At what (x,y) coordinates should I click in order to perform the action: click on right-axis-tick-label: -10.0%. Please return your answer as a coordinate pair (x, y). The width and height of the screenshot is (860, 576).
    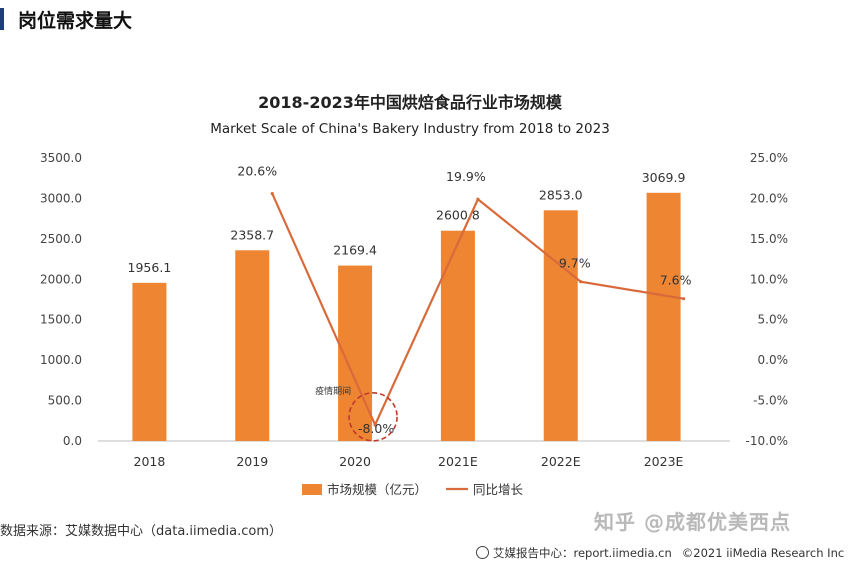
    Looking at the image, I should click on (767, 441).